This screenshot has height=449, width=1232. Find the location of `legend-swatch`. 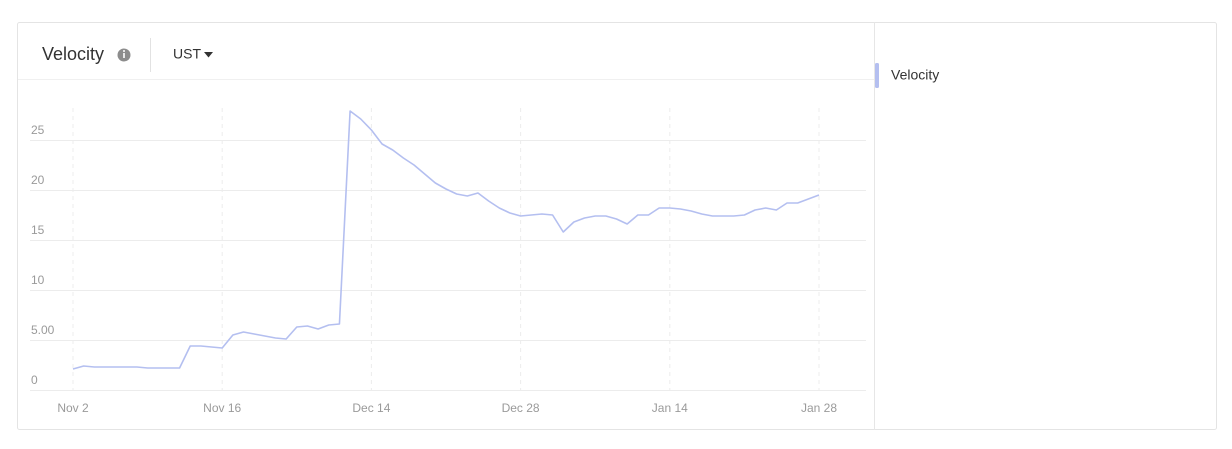

legend-swatch is located at coordinates (877, 75).